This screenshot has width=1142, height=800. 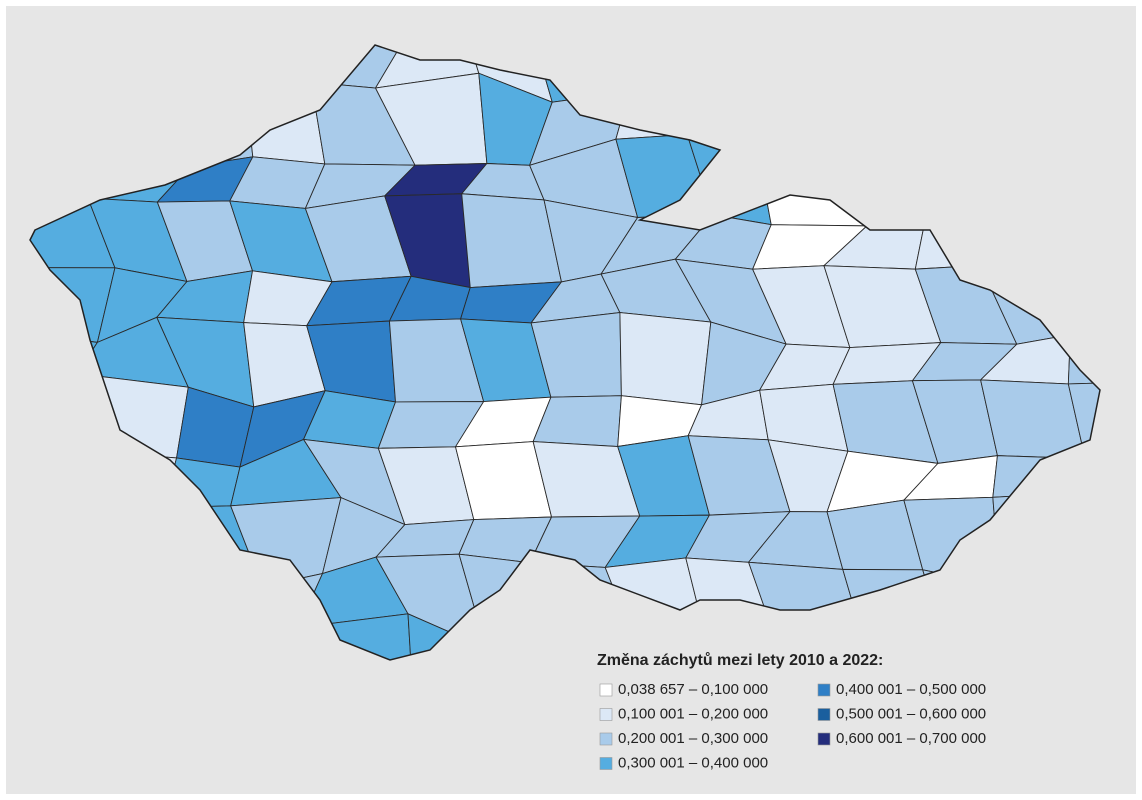 What do you see at coordinates (693, 762) in the screenshot?
I see `legend-label: 0,300 001 – 0,400 000` at bounding box center [693, 762].